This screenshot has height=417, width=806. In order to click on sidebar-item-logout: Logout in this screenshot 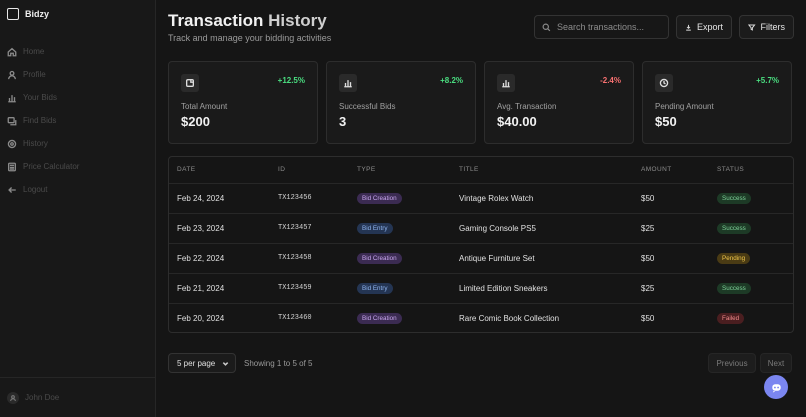, I will do `click(77, 189)`.